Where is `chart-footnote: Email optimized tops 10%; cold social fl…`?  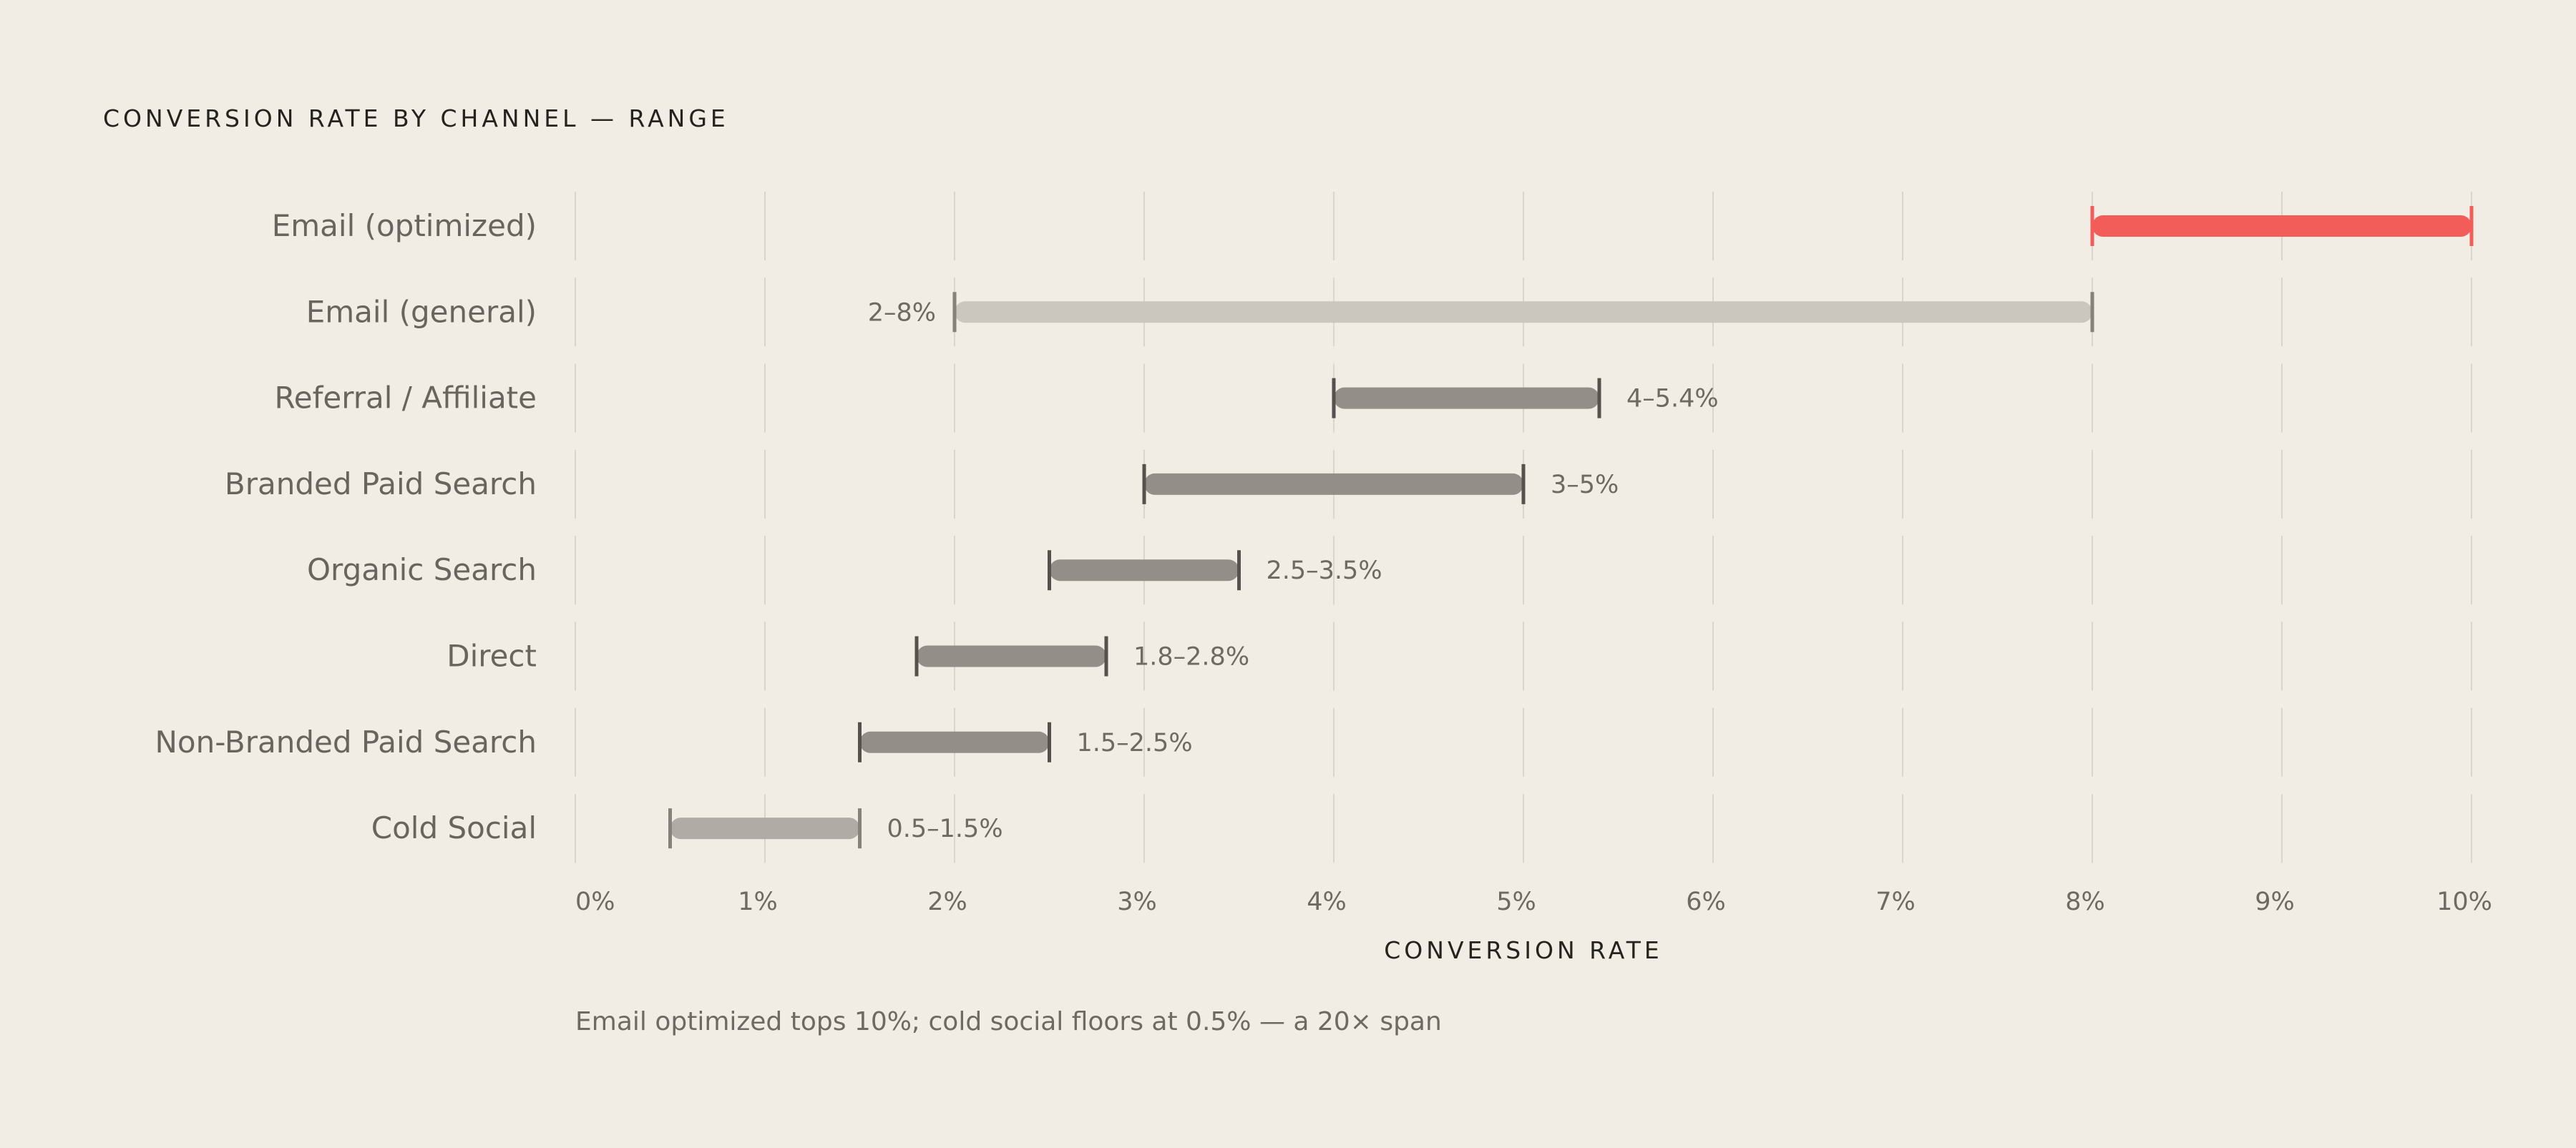
chart-footnote: Email optimized tops 10%; cold social fl… is located at coordinates (1008, 1021).